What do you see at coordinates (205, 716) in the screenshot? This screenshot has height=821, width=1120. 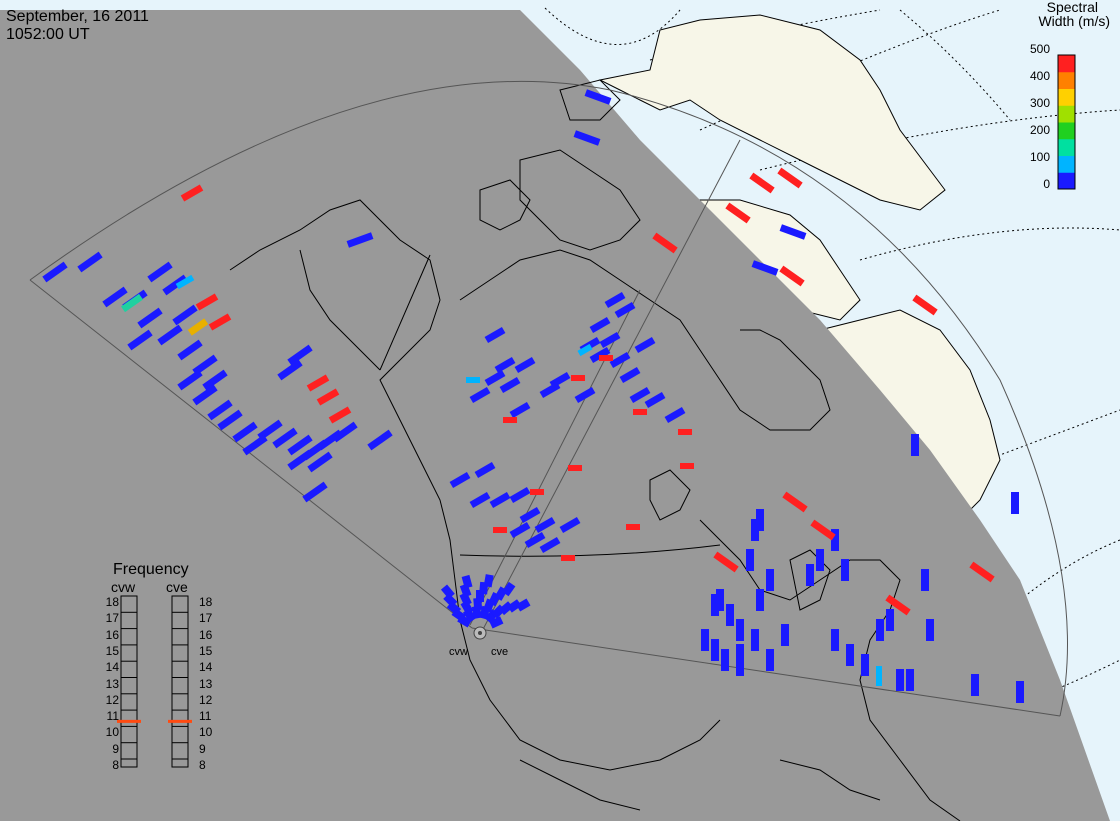 I see `frequency-label-east: 11` at bounding box center [205, 716].